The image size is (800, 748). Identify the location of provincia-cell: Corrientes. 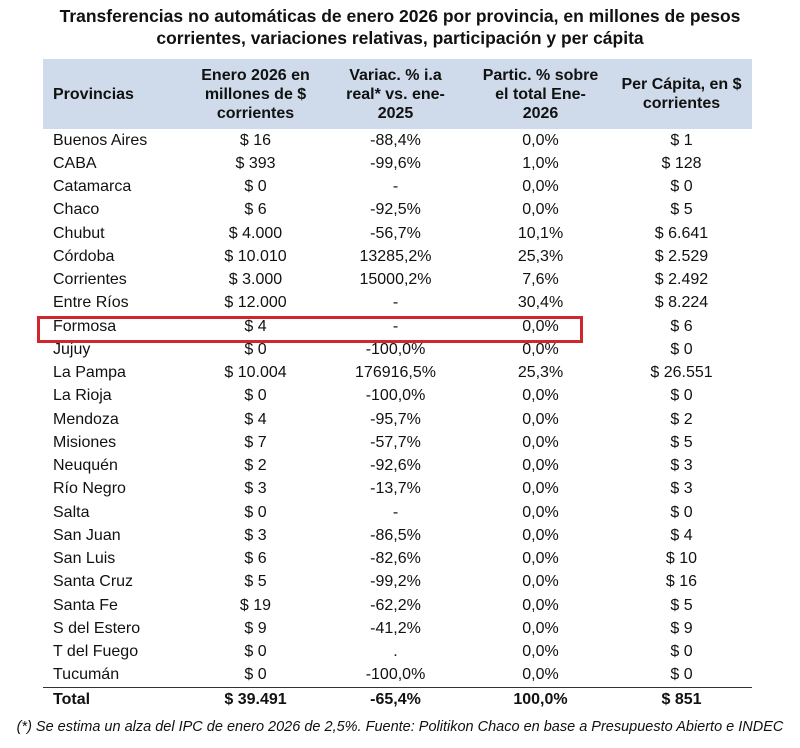
(90, 280).